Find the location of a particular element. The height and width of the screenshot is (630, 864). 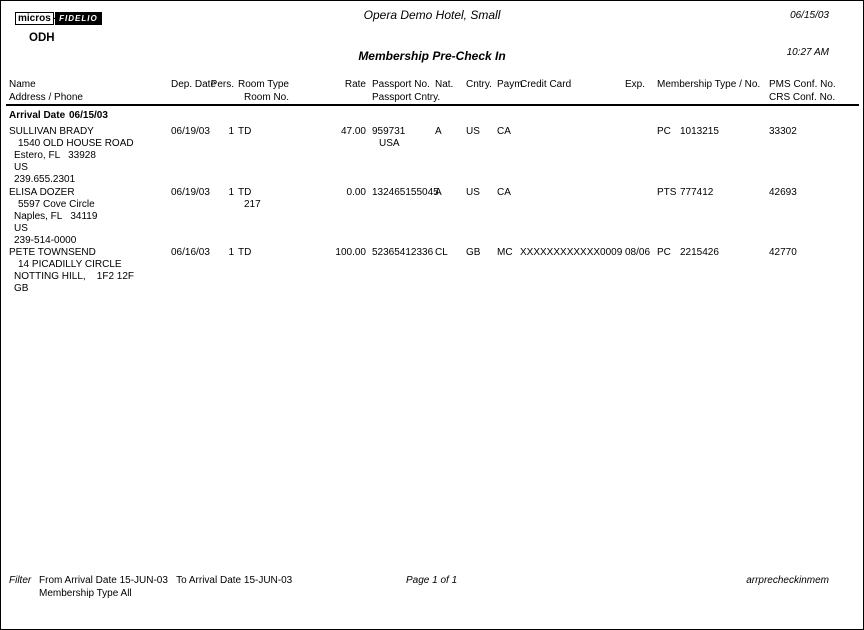

col-header-paym: Paym. is located at coordinates (511, 84).